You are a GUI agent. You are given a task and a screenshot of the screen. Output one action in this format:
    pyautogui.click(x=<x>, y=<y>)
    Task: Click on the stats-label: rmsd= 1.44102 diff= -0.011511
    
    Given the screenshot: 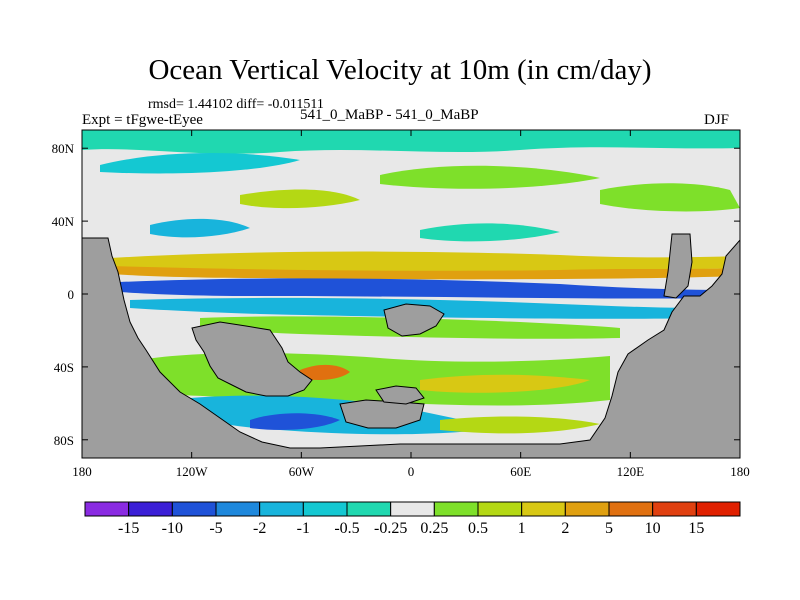 What is the action you would take?
    pyautogui.click(x=236, y=104)
    